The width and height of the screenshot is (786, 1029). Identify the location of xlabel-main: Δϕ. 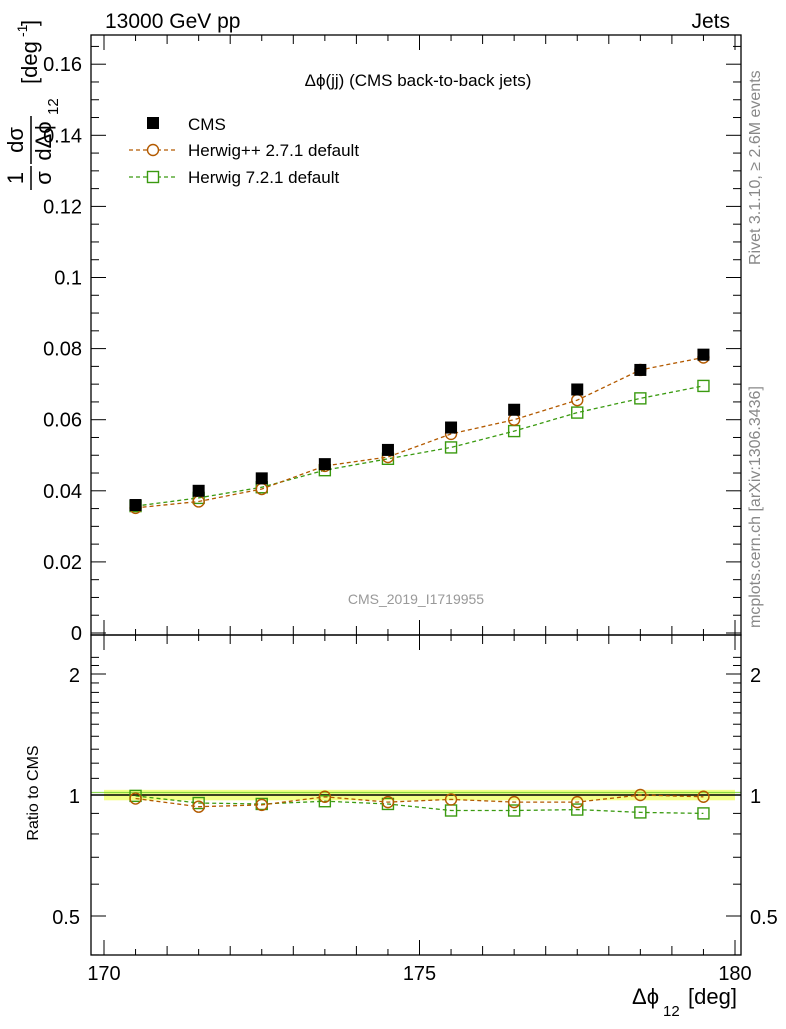
(645, 996).